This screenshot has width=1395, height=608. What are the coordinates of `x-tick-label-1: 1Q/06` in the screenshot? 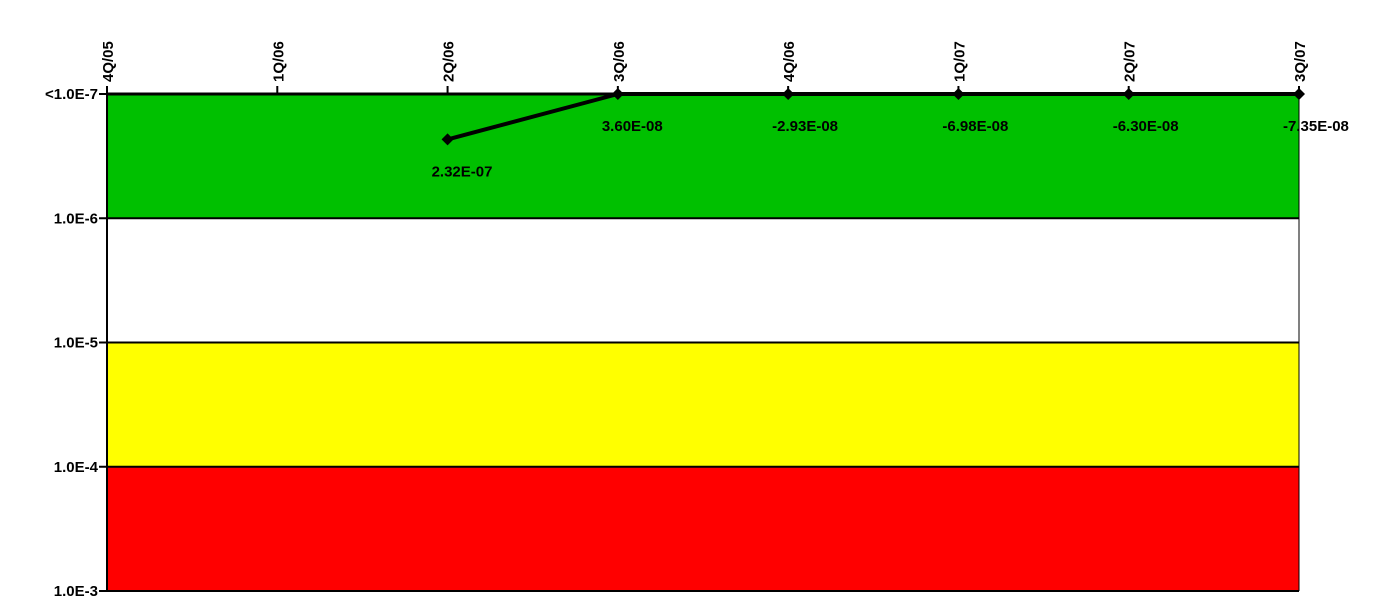 It's located at (278, 61).